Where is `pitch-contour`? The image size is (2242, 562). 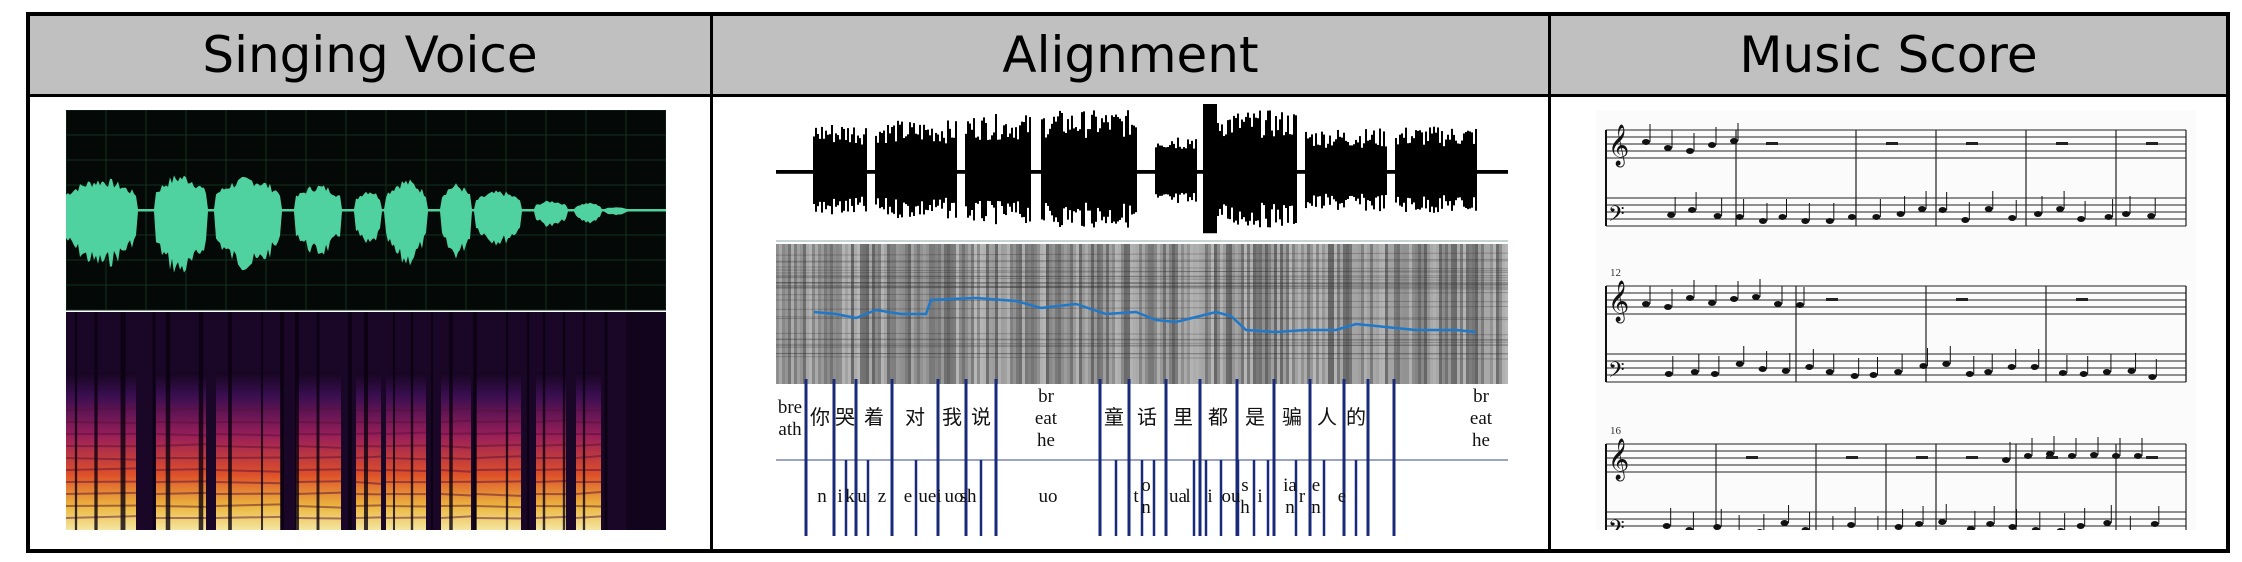
pitch-contour is located at coordinates (1145, 315).